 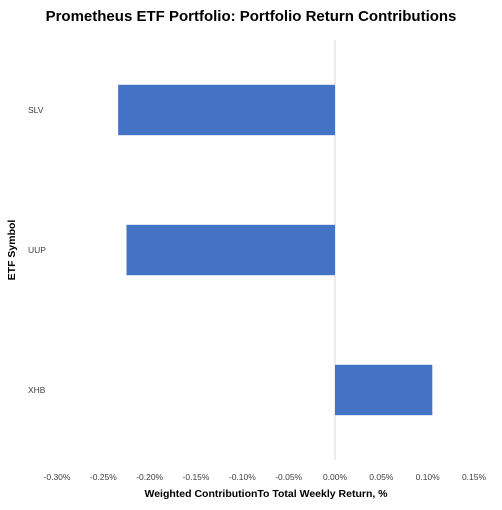 What do you see at coordinates (103, 477) in the screenshot?
I see `x-tick-label: -0.25%` at bounding box center [103, 477].